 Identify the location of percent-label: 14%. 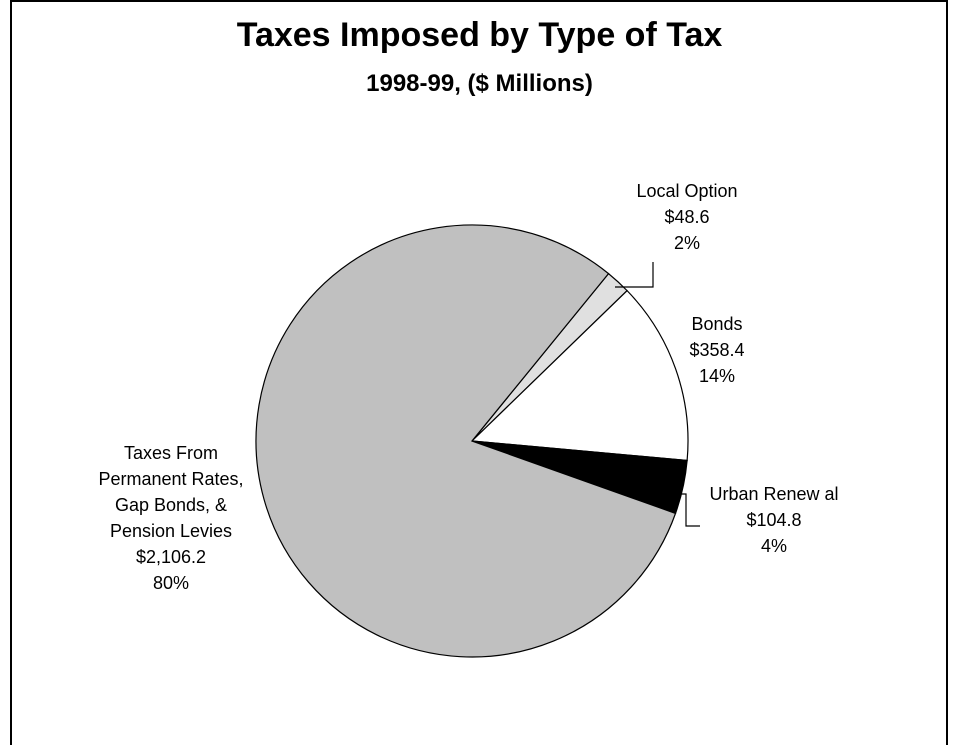
(717, 376).